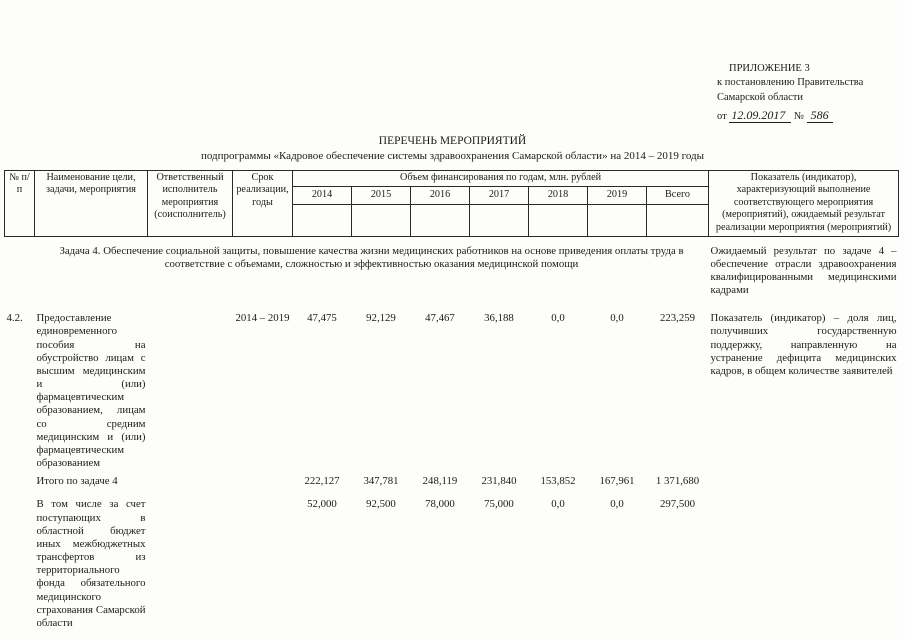  Describe the element at coordinates (190, 391) in the screenshot. I see `executor-cell` at that location.